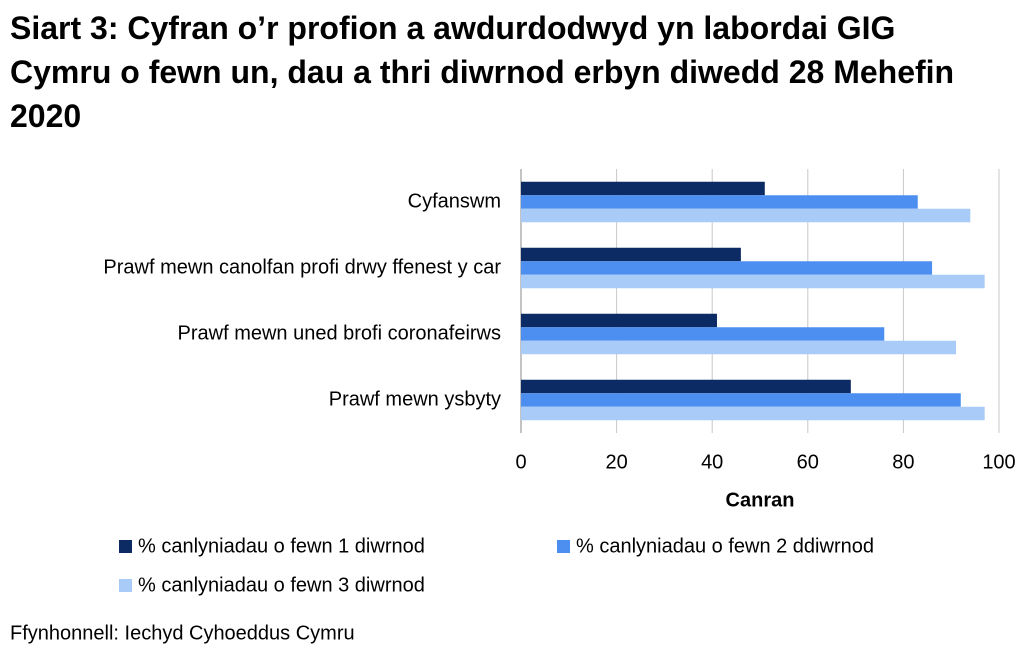  What do you see at coordinates (808, 462) in the screenshot?
I see `x-tick-label: 60` at bounding box center [808, 462].